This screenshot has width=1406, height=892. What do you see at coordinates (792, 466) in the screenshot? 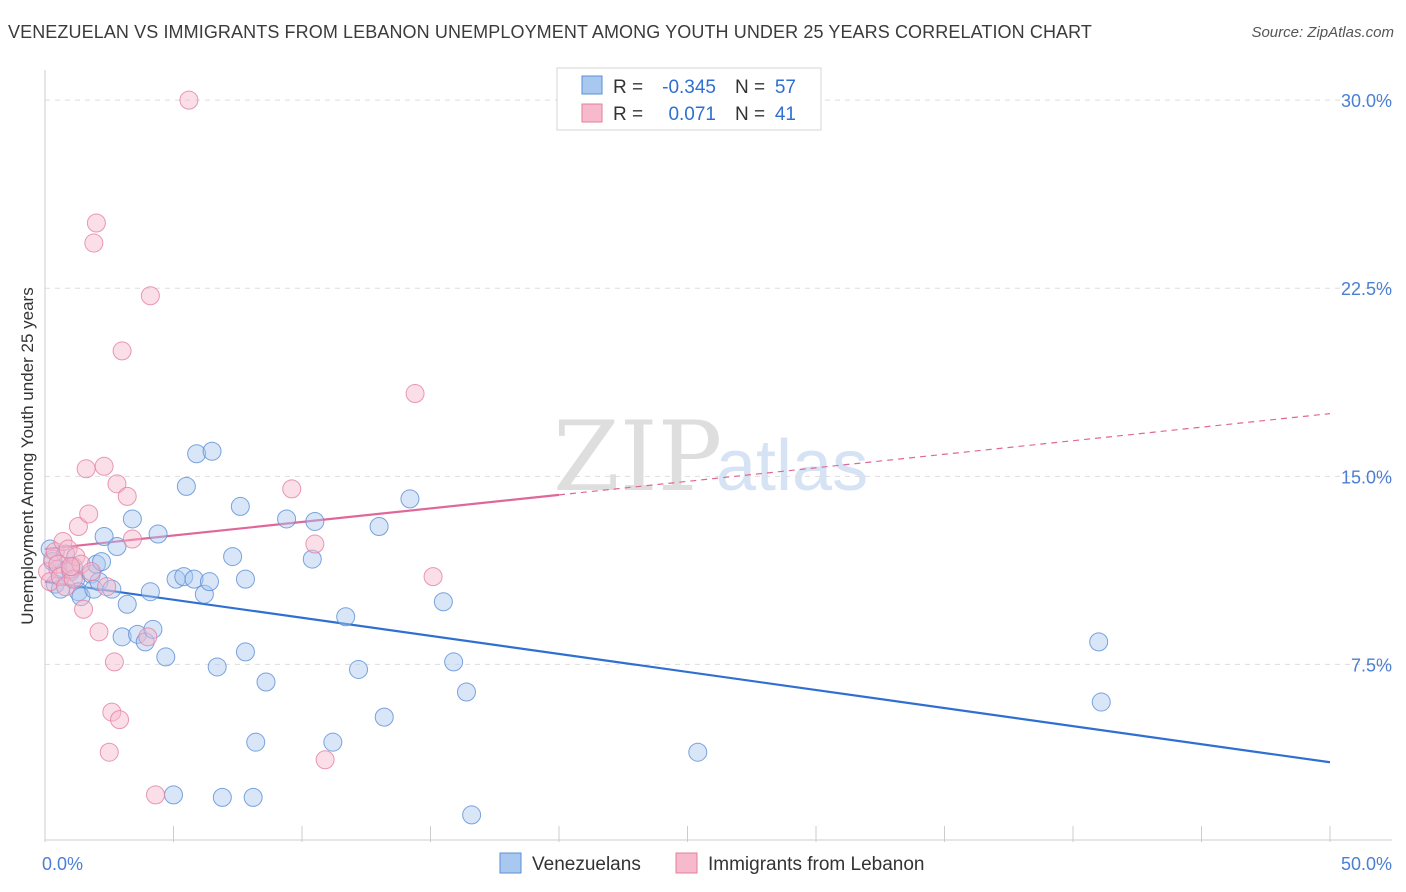
I see `watermark-atlas: atlas` at bounding box center [792, 466].